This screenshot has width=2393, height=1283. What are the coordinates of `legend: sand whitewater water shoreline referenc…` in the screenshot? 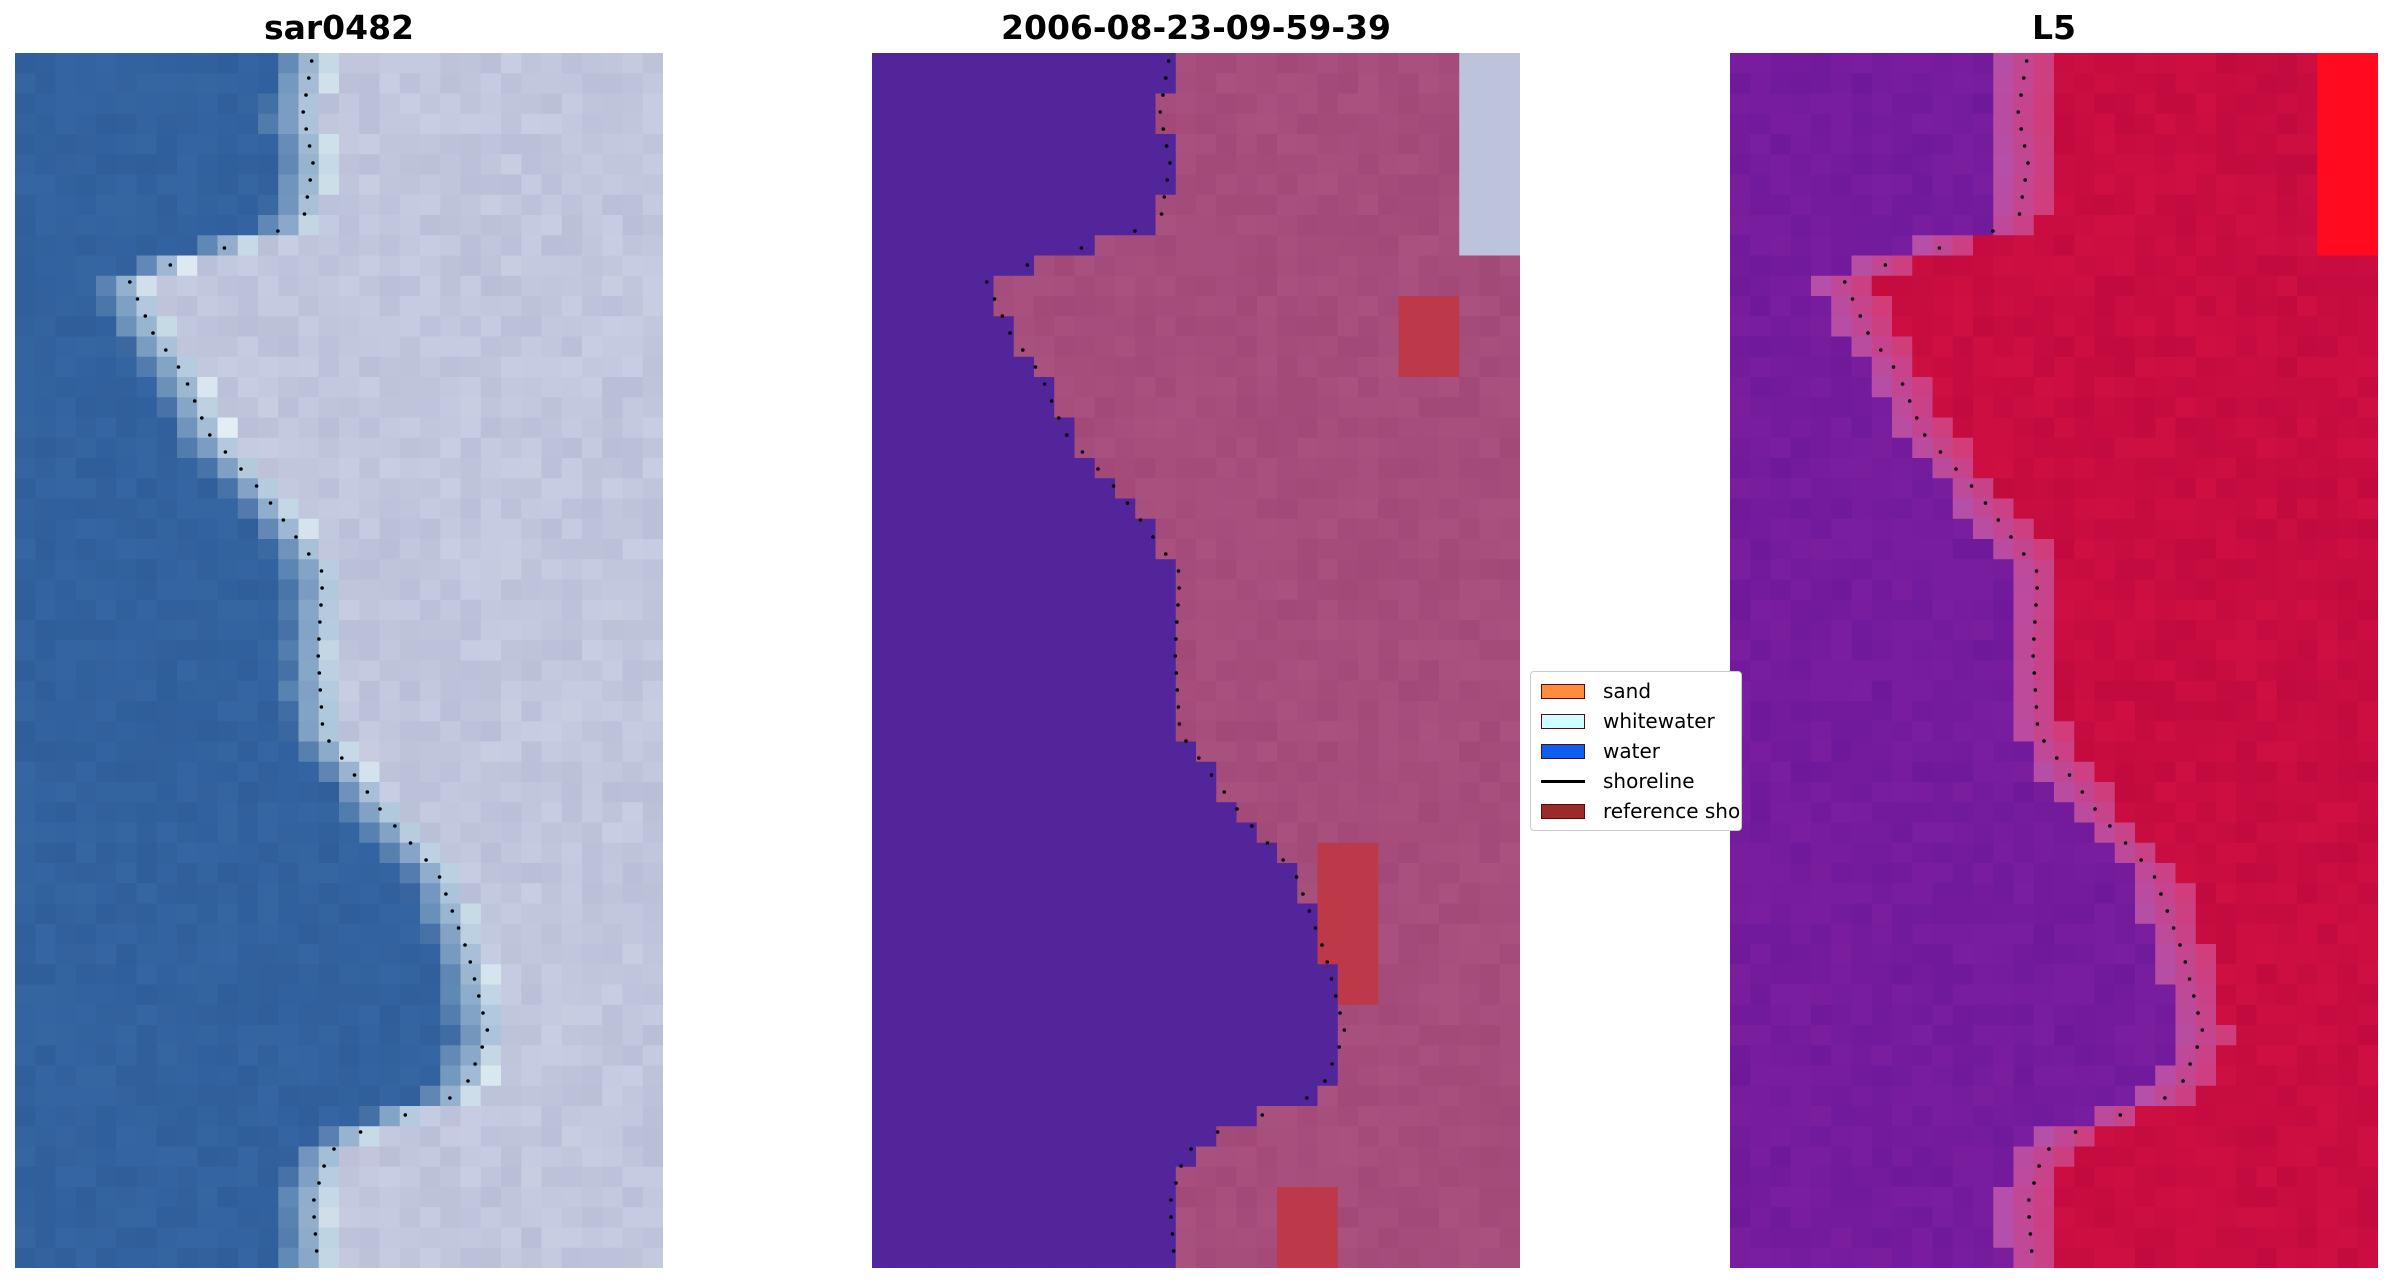 It's located at (1636, 751).